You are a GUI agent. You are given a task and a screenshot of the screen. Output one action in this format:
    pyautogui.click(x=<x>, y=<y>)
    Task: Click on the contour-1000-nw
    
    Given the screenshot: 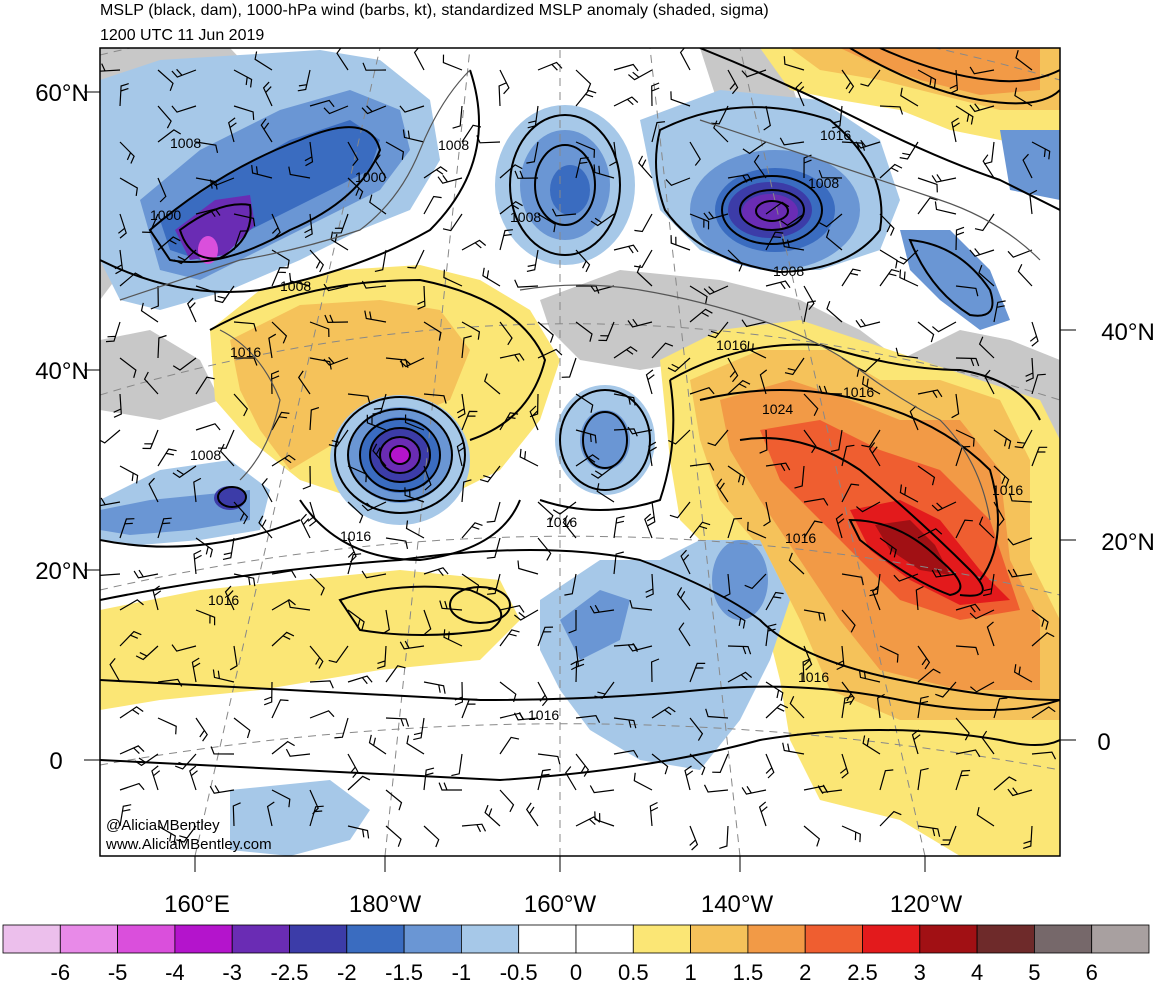 What is the action you would take?
    pyautogui.click(x=265, y=194)
    